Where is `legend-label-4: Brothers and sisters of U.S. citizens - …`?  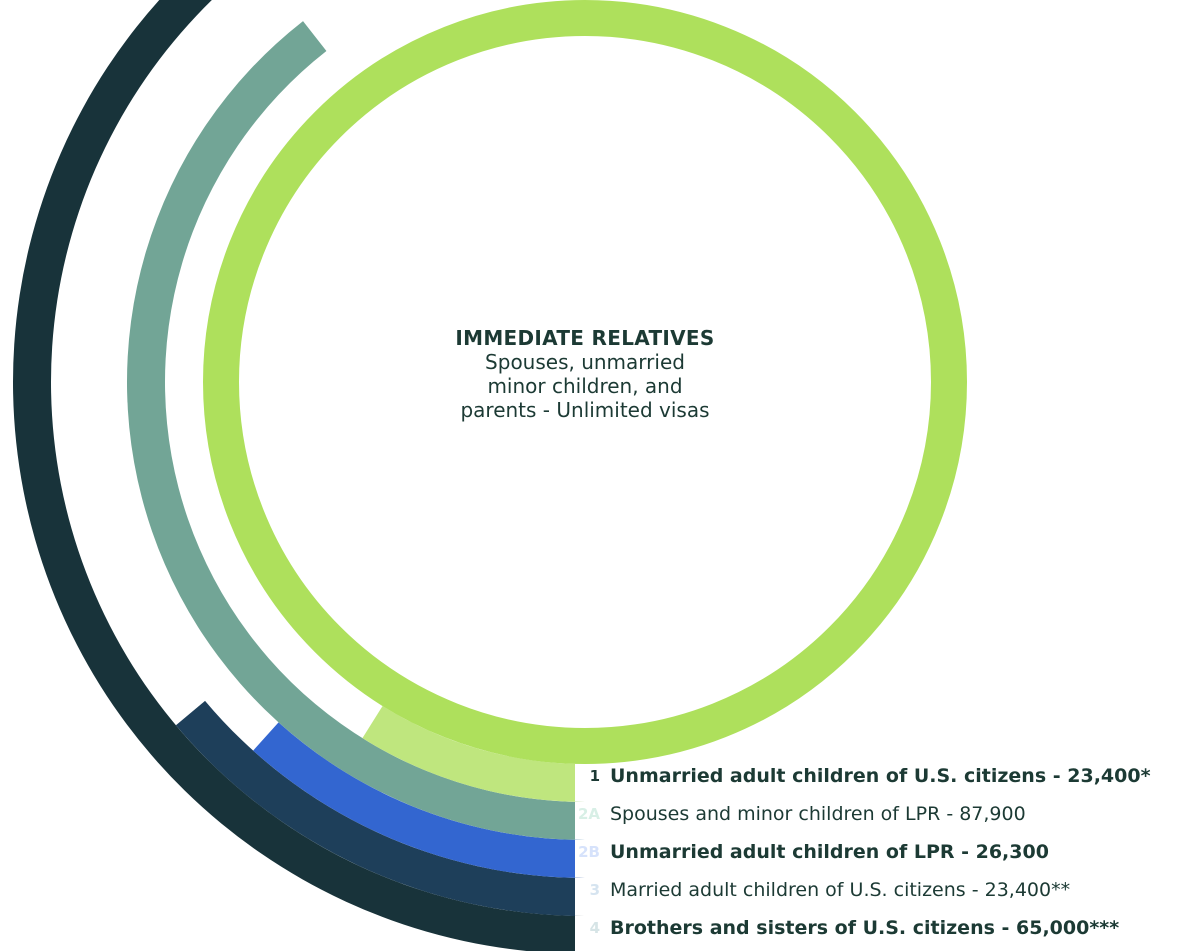 legend-label-4: Brothers and sisters of U.S. citizens - … is located at coordinates (865, 928).